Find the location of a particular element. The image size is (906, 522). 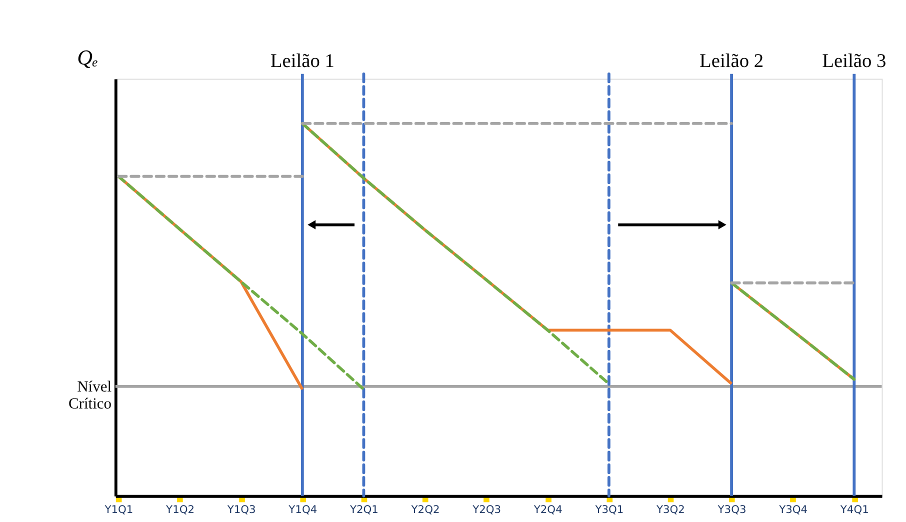

ref-line-label: Leilão 3 is located at coordinates (854, 61).